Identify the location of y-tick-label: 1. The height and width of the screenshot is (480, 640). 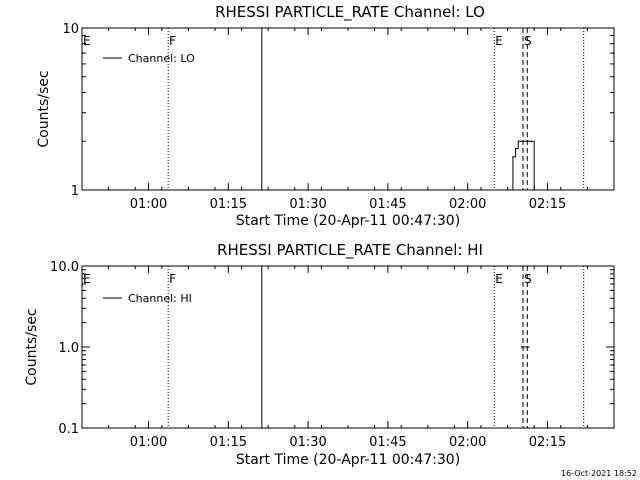
(75, 191).